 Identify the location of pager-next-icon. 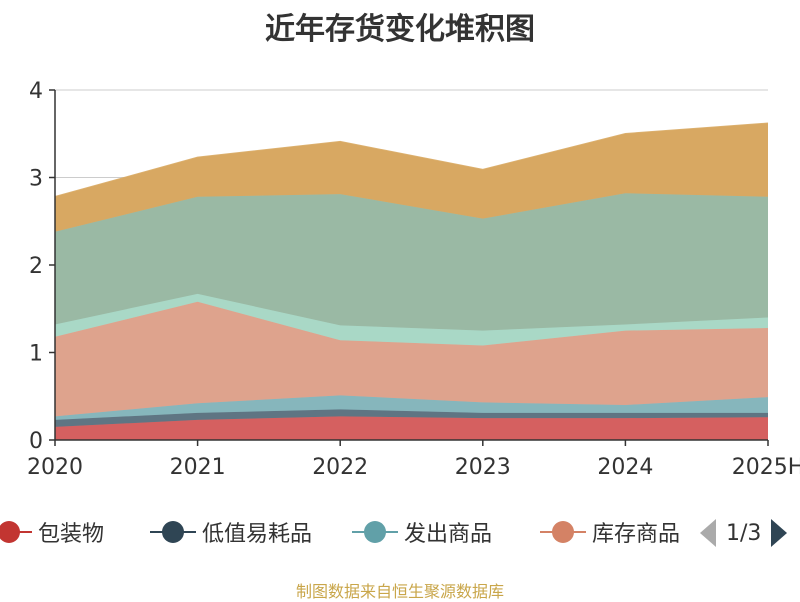
(779, 533).